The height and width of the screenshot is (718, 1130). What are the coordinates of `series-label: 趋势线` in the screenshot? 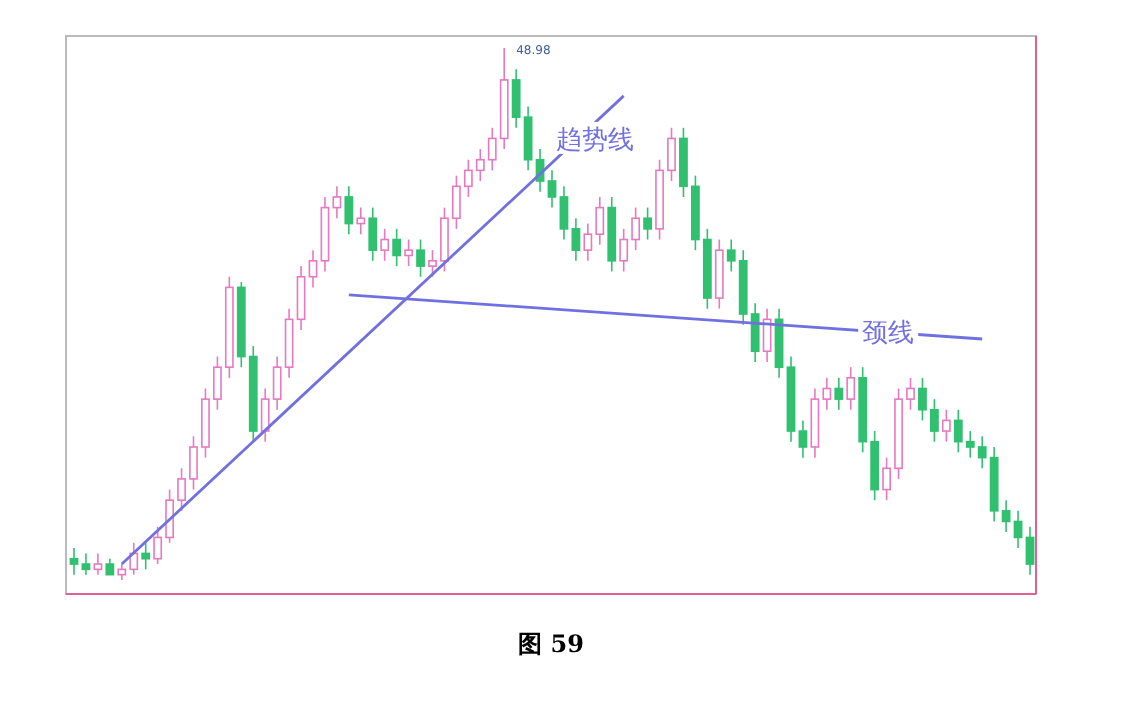 It's located at (594, 140).